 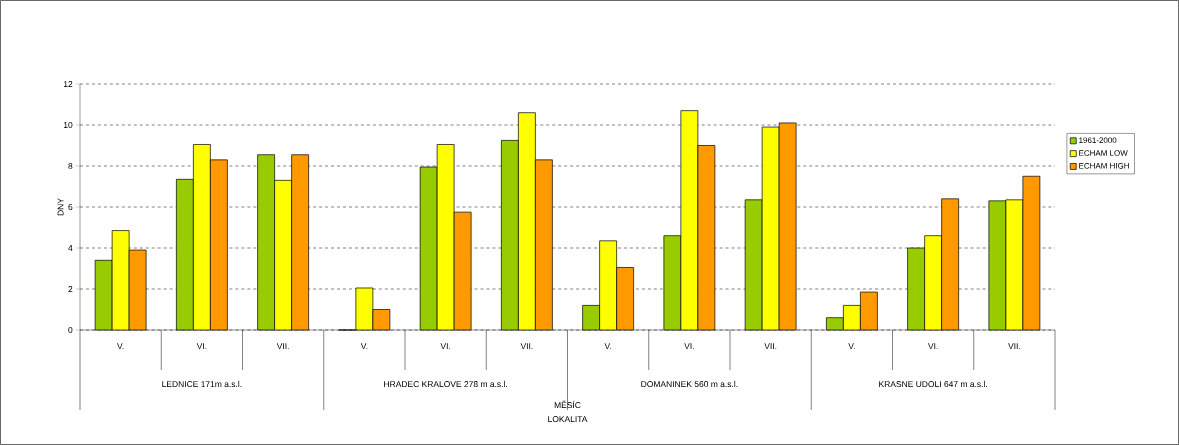 I want to click on y-axis-title: DNY, so click(x=60, y=207).